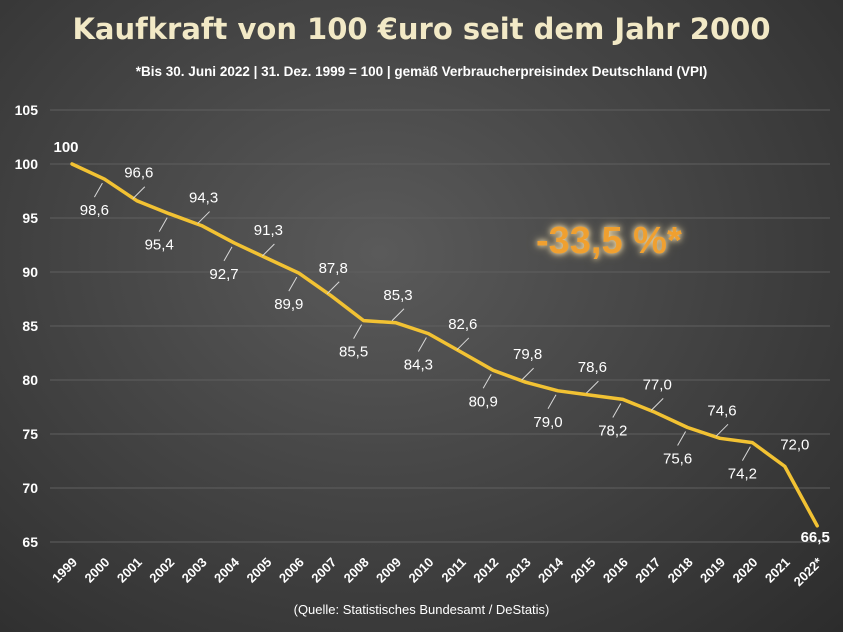 This screenshot has height=632, width=843. I want to click on data-label: 85,3, so click(397, 295).